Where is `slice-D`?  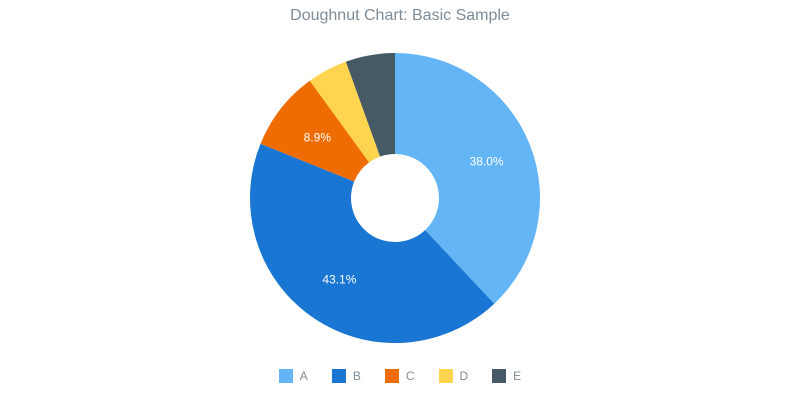
slice-D is located at coordinates (345, 112).